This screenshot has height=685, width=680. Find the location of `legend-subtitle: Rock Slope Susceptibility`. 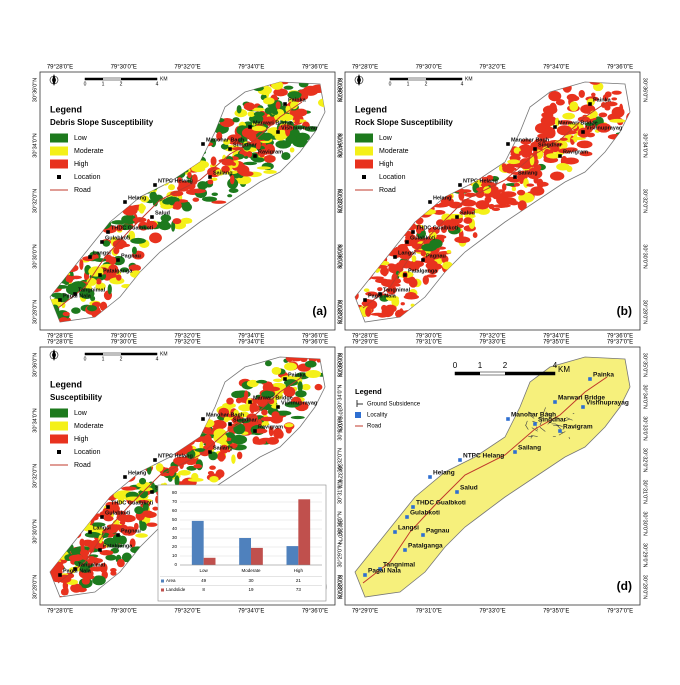

legend-subtitle: Rock Slope Susceptibility is located at coordinates (404, 122).